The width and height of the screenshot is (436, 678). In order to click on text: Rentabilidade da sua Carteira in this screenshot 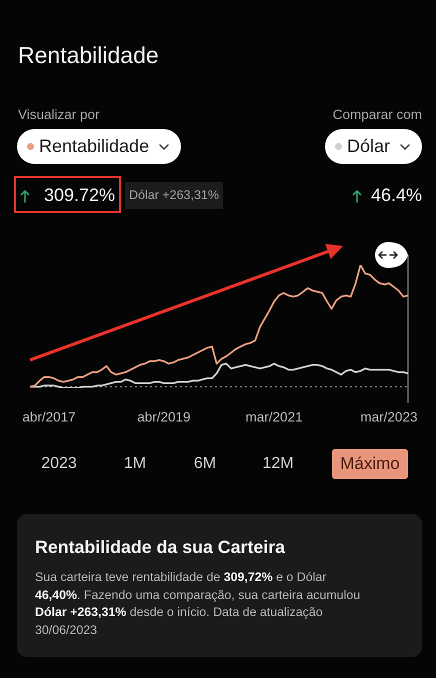, I will do `click(160, 547)`.